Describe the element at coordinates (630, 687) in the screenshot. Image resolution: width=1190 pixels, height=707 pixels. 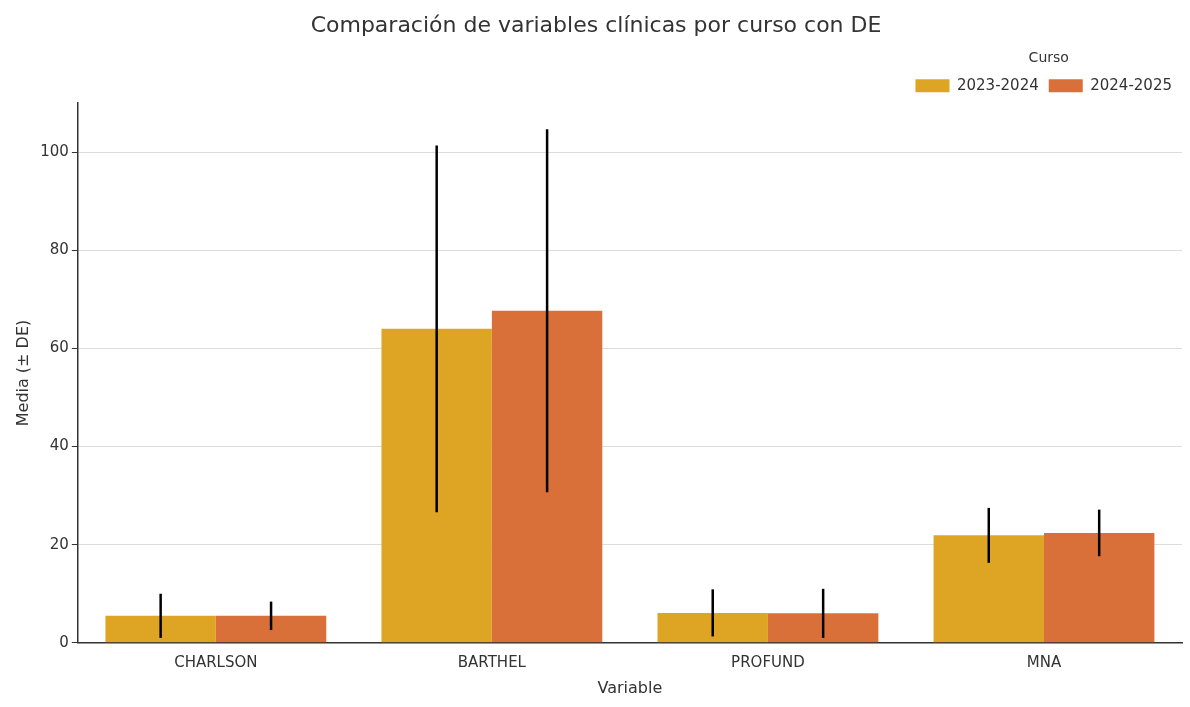
I see `x-axis-title: Variable` at that location.